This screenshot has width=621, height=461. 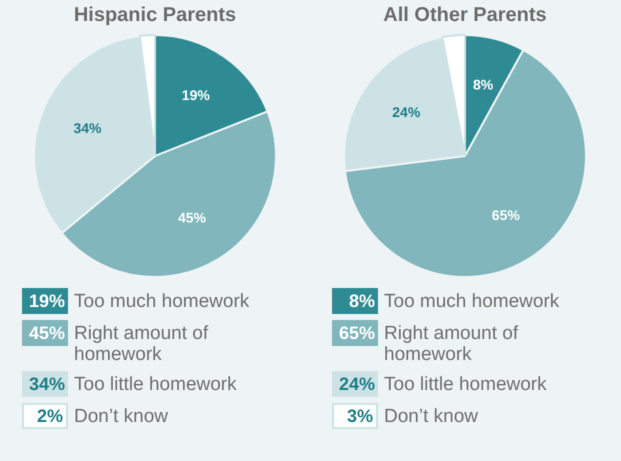 What do you see at coordinates (45, 416) in the screenshot?
I see `data-label: 2%` at bounding box center [45, 416].